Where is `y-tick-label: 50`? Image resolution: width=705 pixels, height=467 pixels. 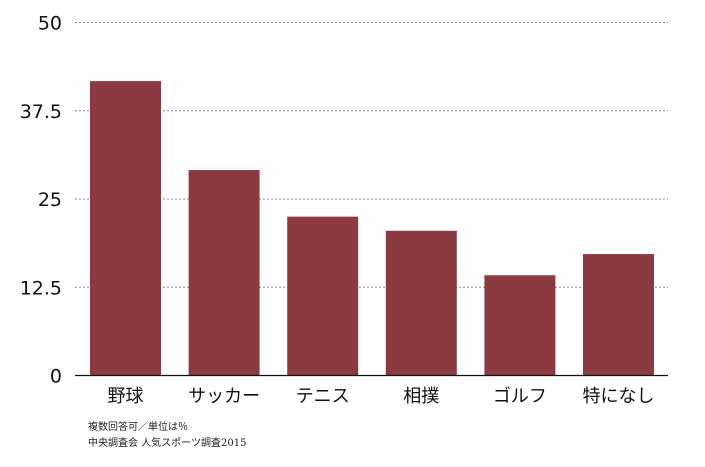 y-tick-label: 50 is located at coordinates (50, 24).